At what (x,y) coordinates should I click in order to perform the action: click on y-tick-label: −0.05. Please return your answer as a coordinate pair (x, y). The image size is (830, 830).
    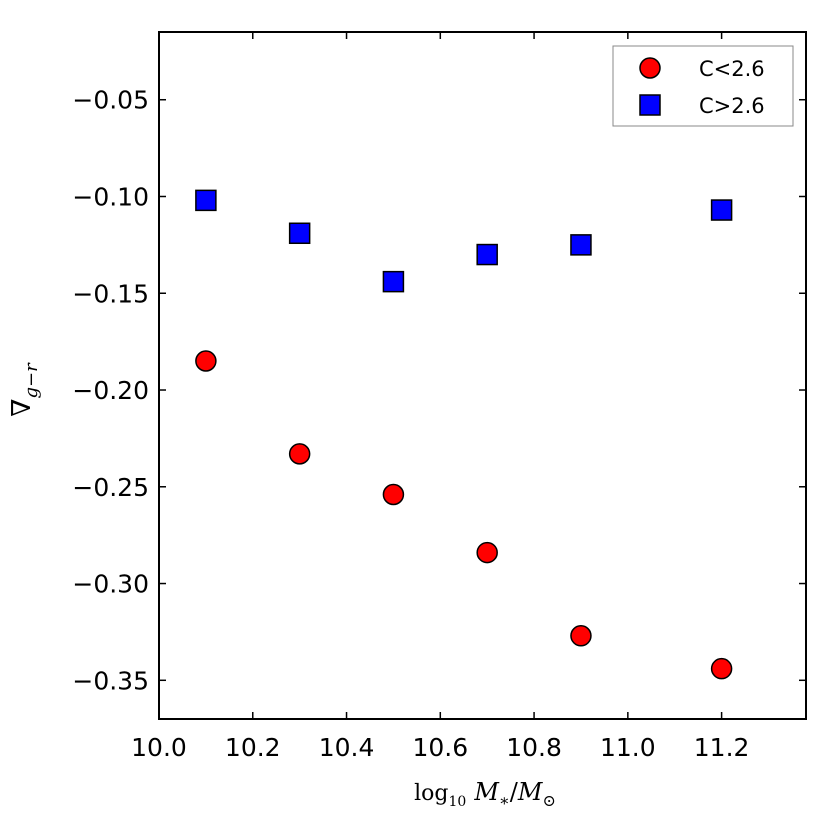
    Looking at the image, I should click on (110, 100).